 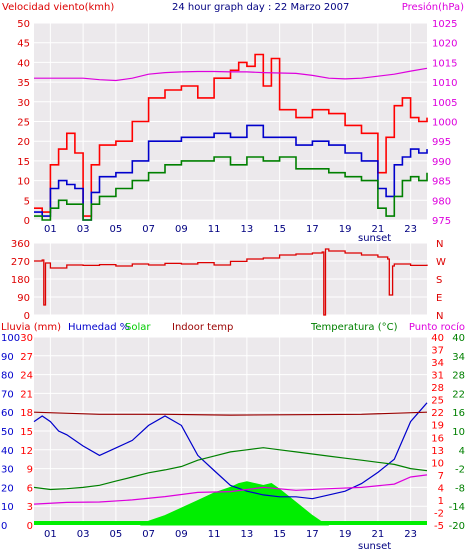 What do you see at coordinates (7, 470) in the screenshot?
I see `humidity-tick-label: 30` at bounding box center [7, 470].